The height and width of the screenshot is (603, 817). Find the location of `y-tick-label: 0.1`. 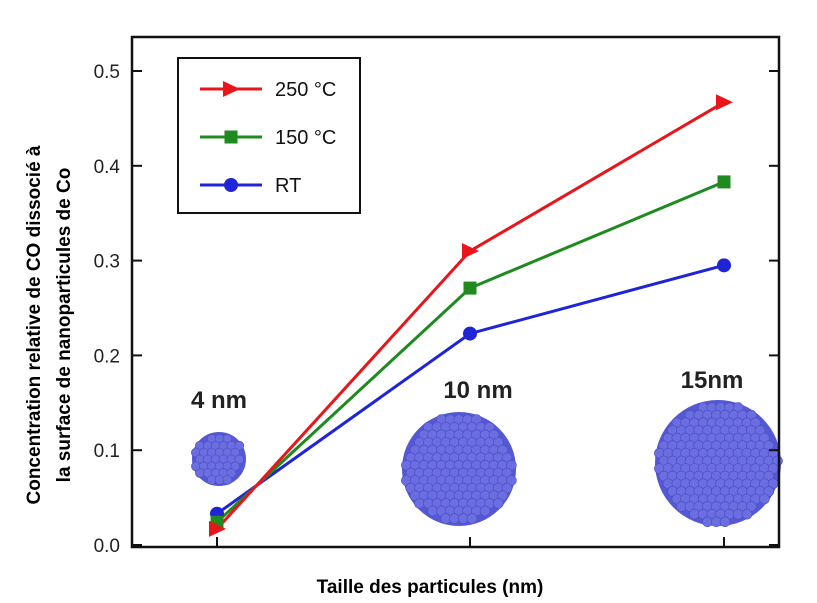

y-tick-label: 0.1 is located at coordinates (107, 451).